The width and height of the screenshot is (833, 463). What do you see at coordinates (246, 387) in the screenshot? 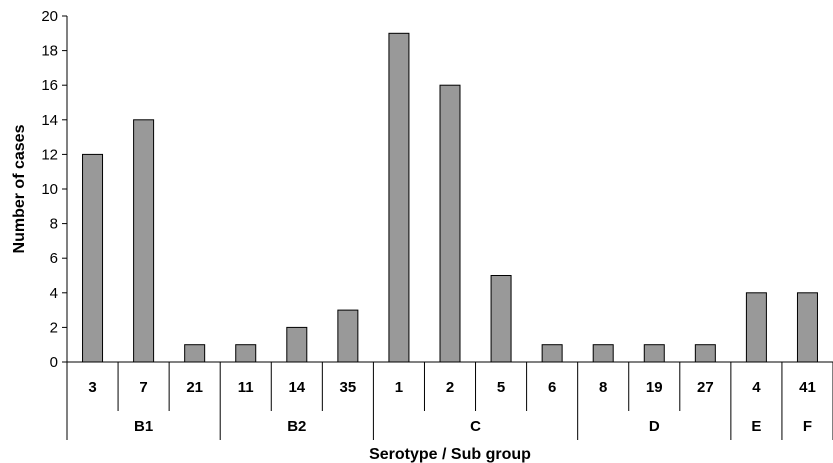
I see `category-label-11: 11` at bounding box center [246, 387].